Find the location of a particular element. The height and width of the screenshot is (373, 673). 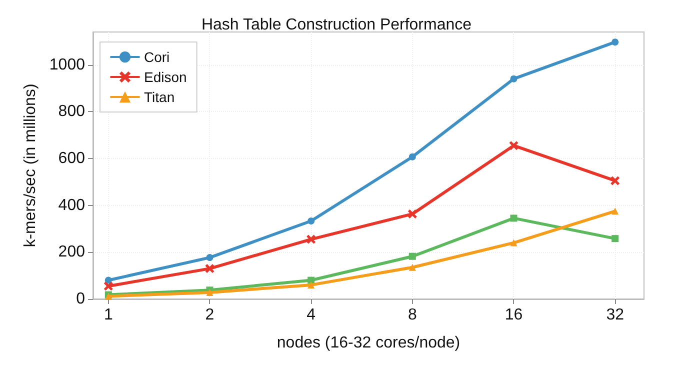

y-tick-label: 600 is located at coordinates (72, 158).